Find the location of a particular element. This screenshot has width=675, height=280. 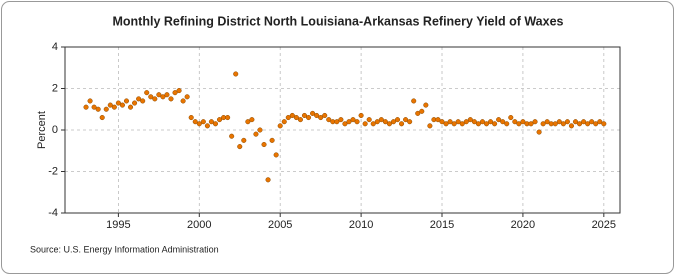

x-tick-label: 1995 is located at coordinates (118, 225).